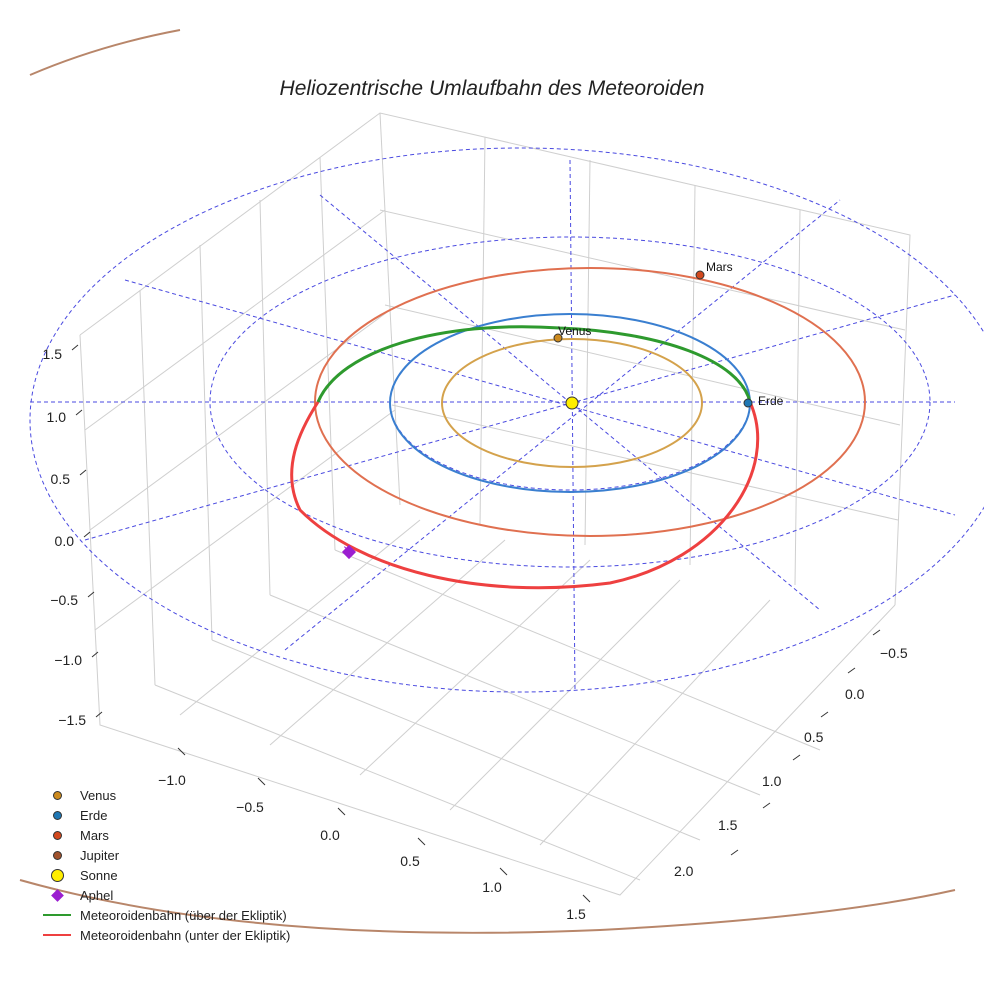  Describe the element at coordinates (68, 660) in the screenshot. I see `z-tick: −1.0` at that location.